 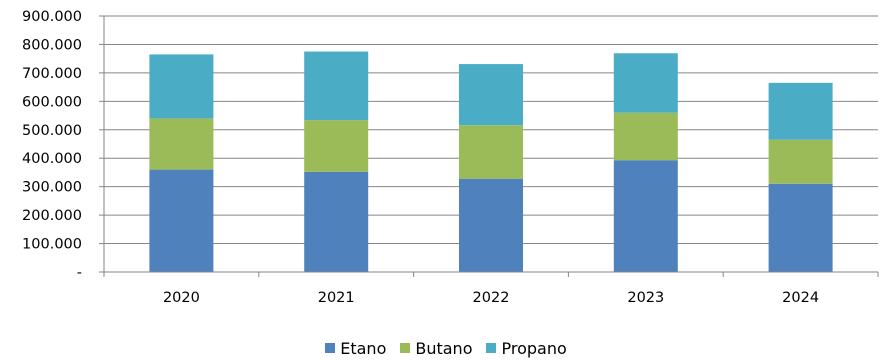 I want to click on bar-segment-etano-2022, so click(x=491, y=225).